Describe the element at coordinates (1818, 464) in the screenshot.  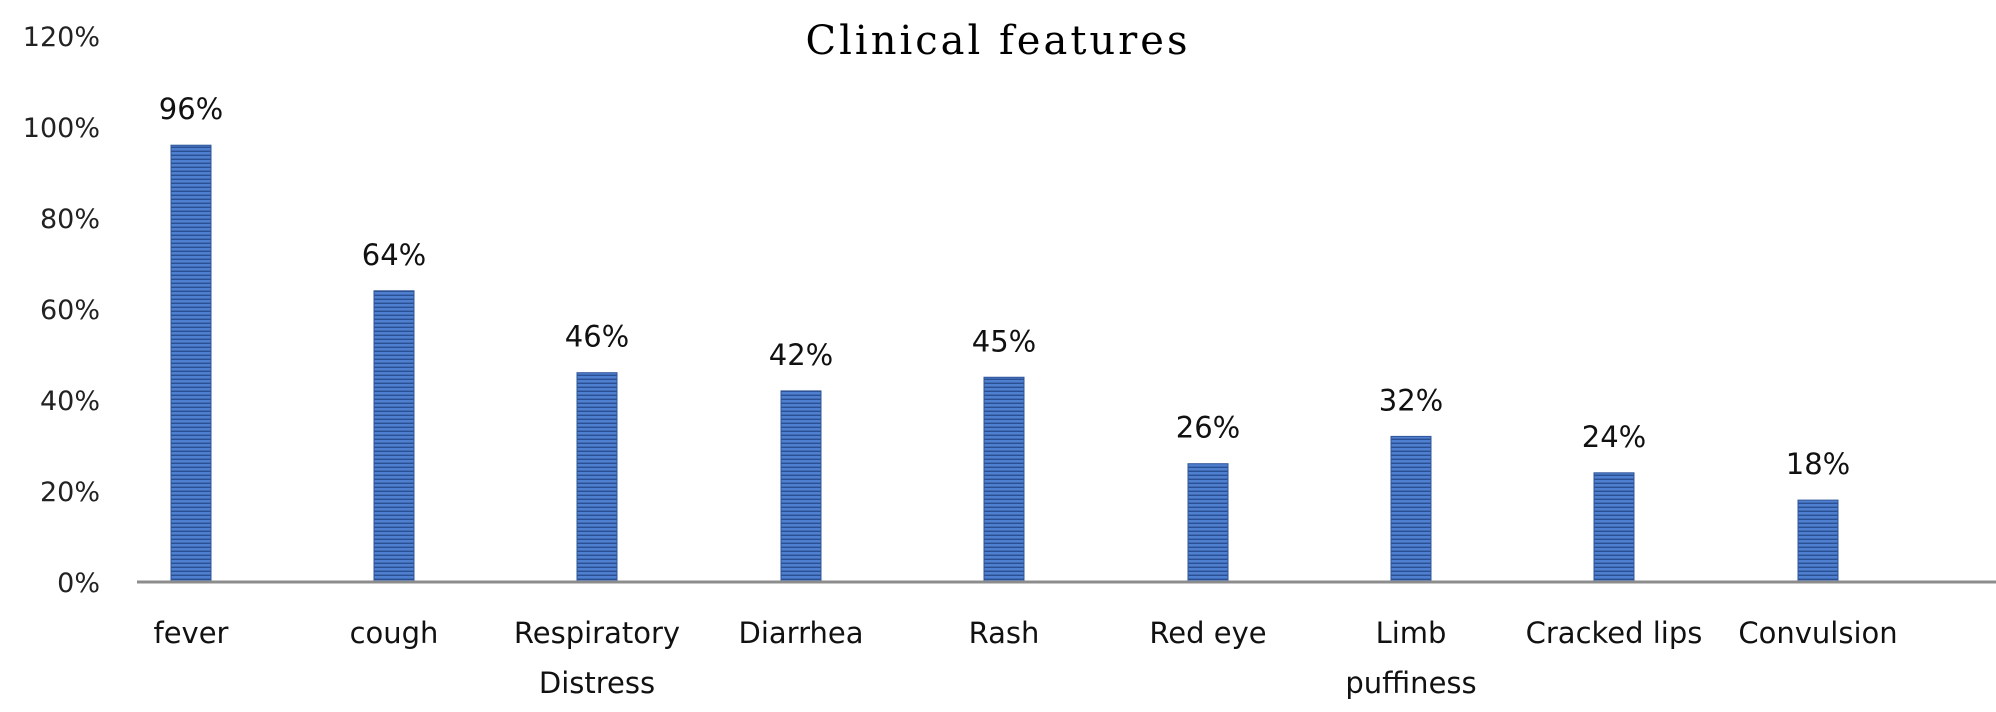
I see `data-label: 18%` at that location.